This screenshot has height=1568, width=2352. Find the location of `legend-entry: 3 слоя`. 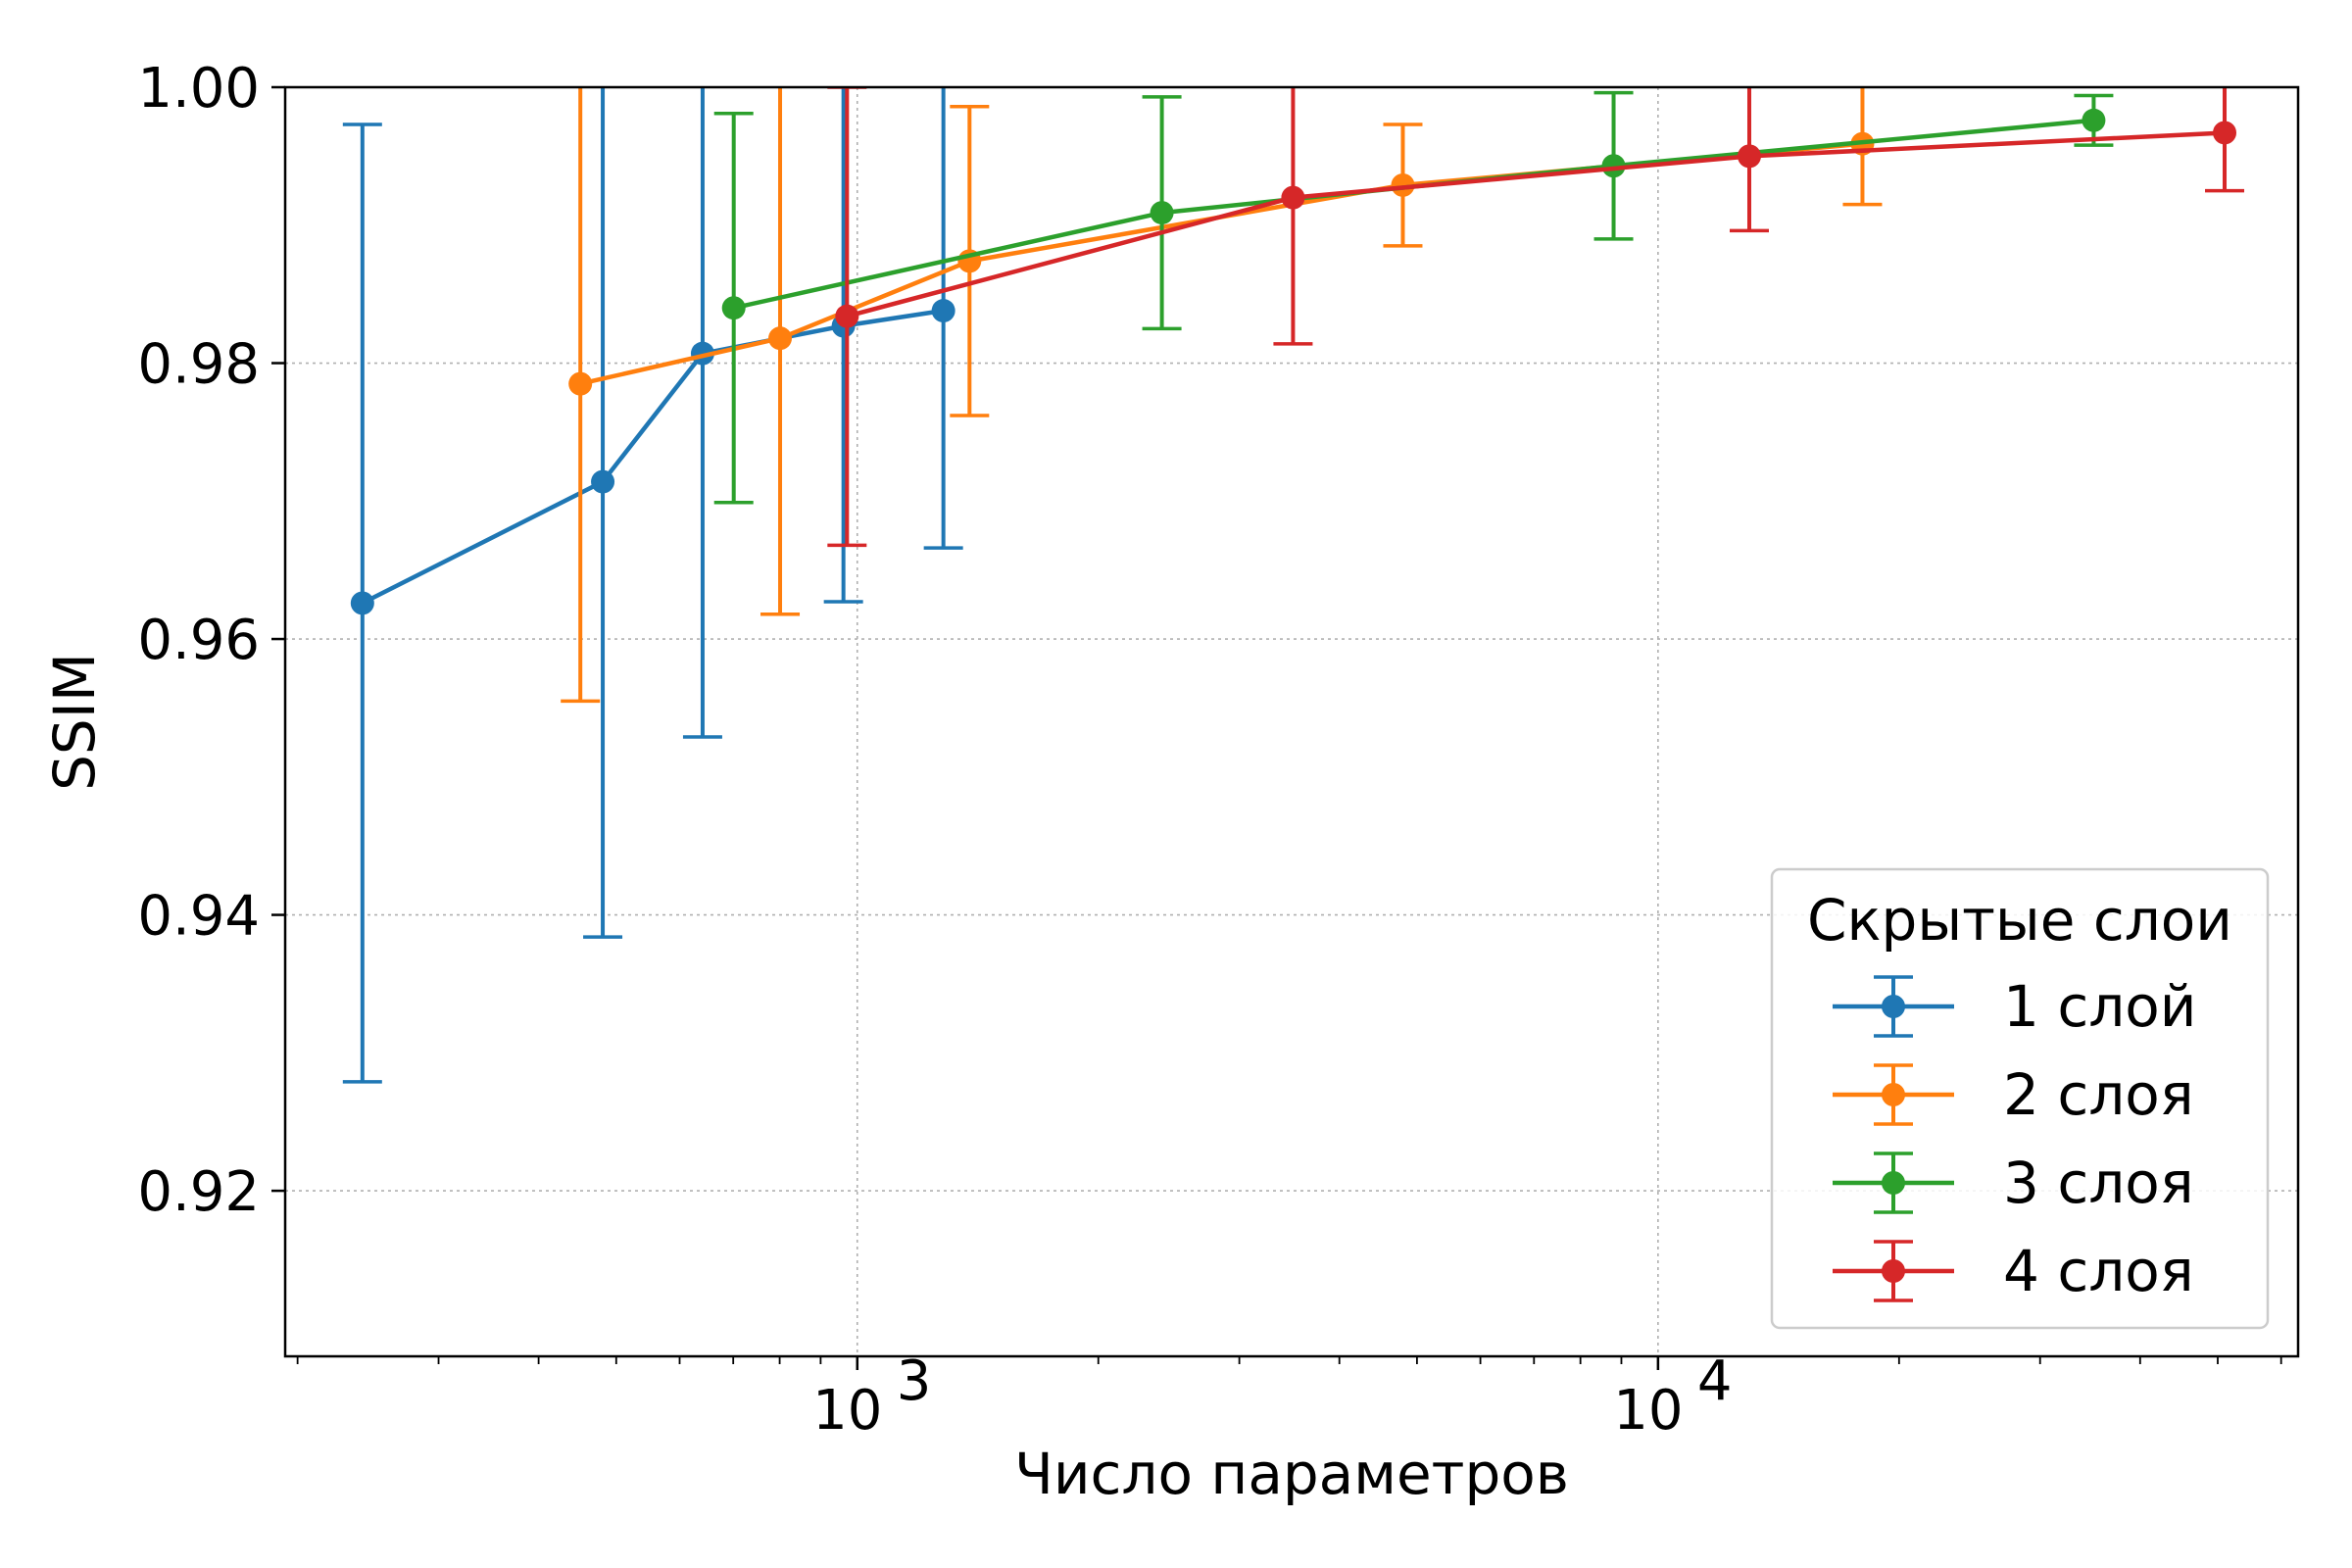

legend-entry: 3 слоя is located at coordinates (2013, 1183).